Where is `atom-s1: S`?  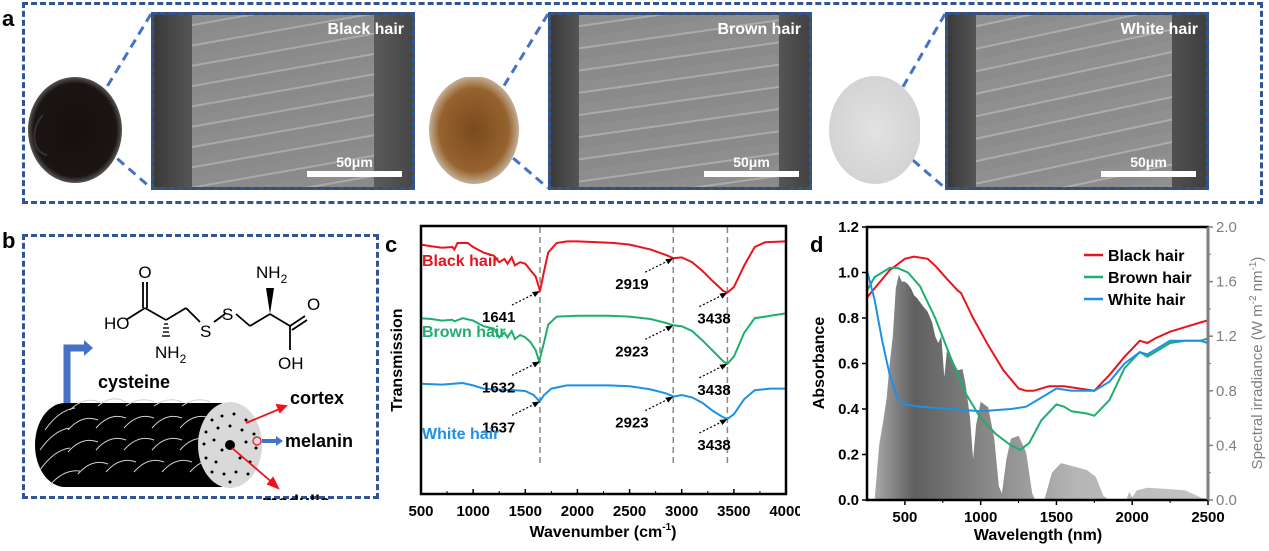
atom-s1: S is located at coordinates (205, 331).